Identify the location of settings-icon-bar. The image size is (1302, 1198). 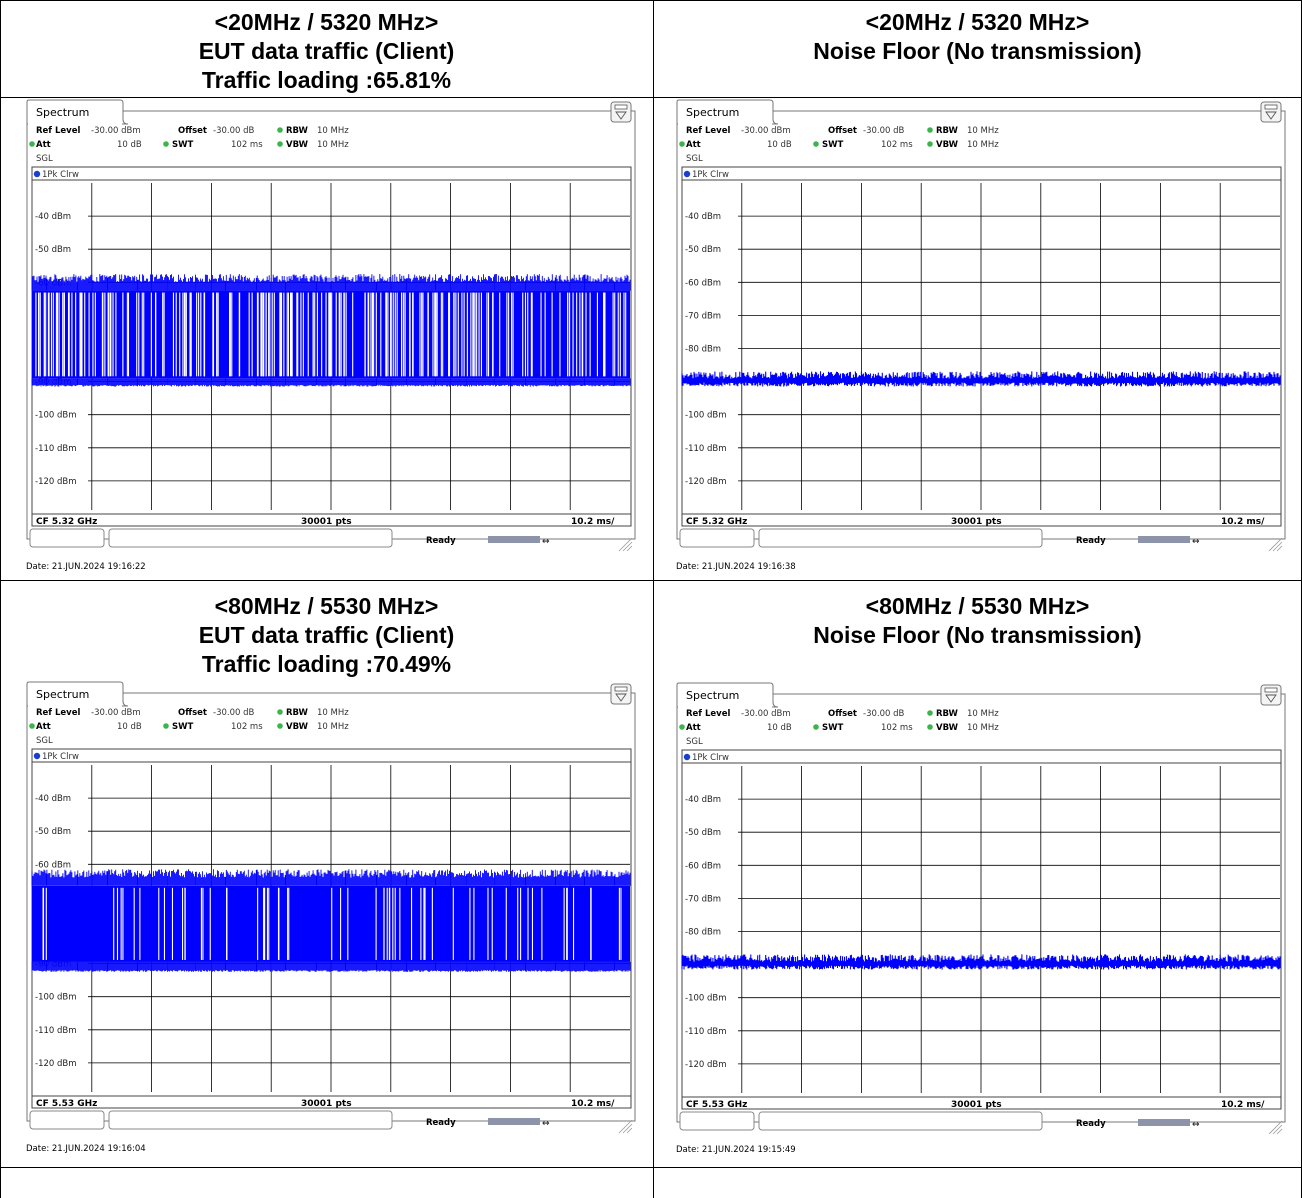
(621, 107).